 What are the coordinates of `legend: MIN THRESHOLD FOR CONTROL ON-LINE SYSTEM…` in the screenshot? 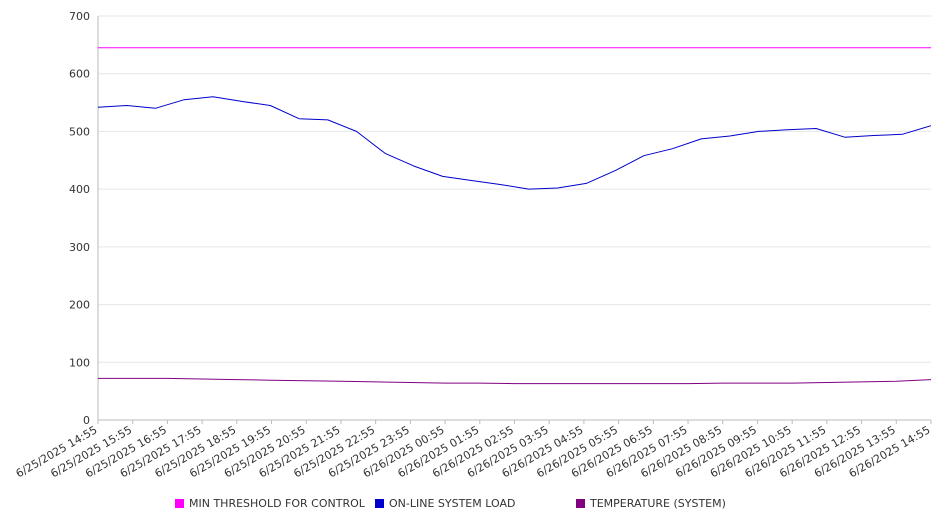 It's located at (473, 506).